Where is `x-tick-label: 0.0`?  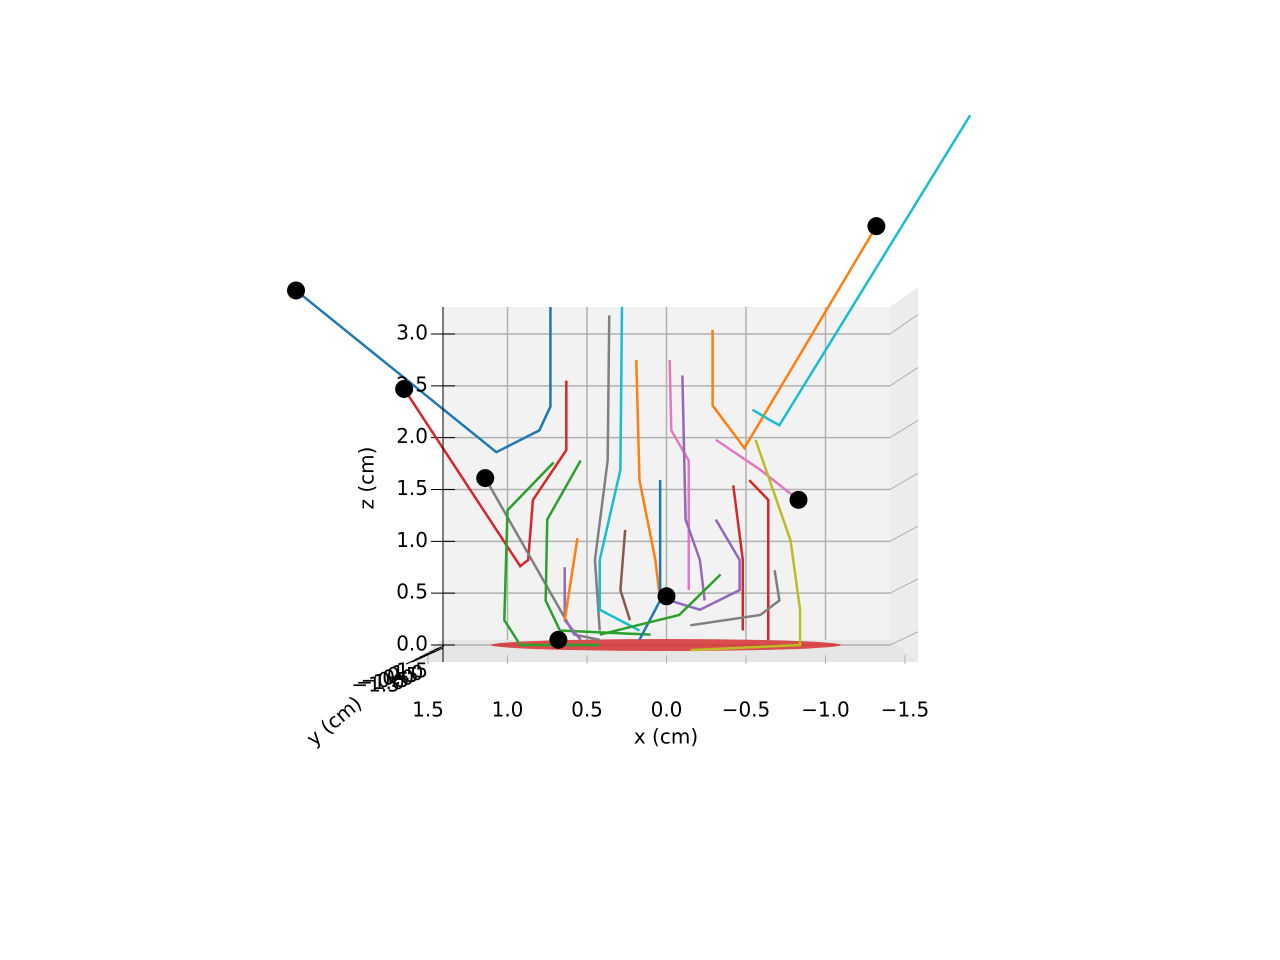 x-tick-label: 0.0 is located at coordinates (667, 710).